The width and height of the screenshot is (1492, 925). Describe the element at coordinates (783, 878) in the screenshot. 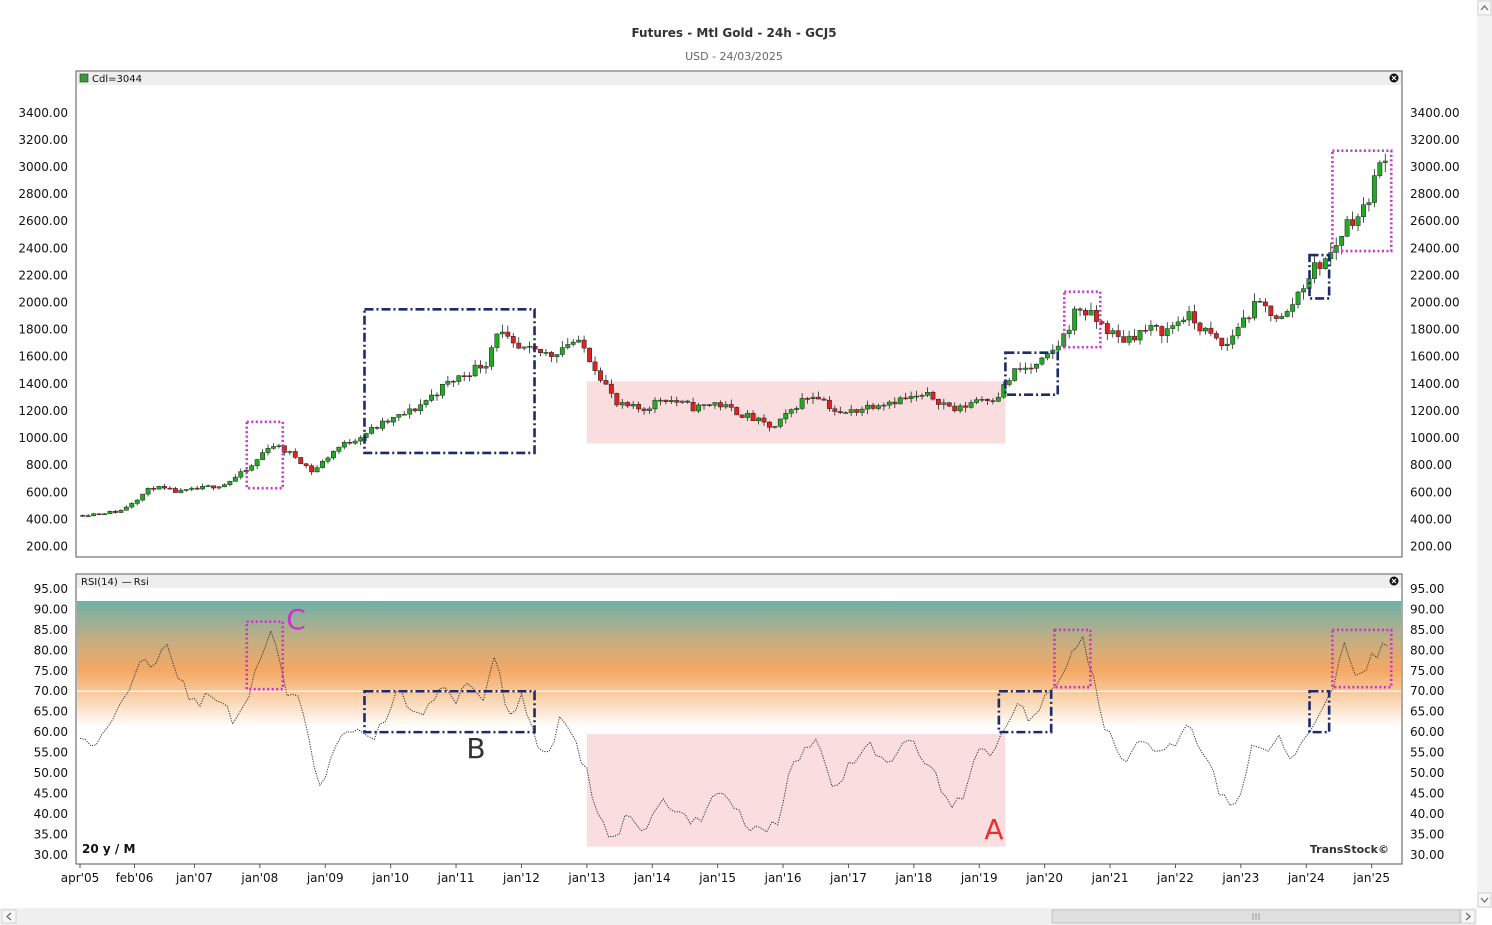

I see `time-tick-label: jan'16` at that location.